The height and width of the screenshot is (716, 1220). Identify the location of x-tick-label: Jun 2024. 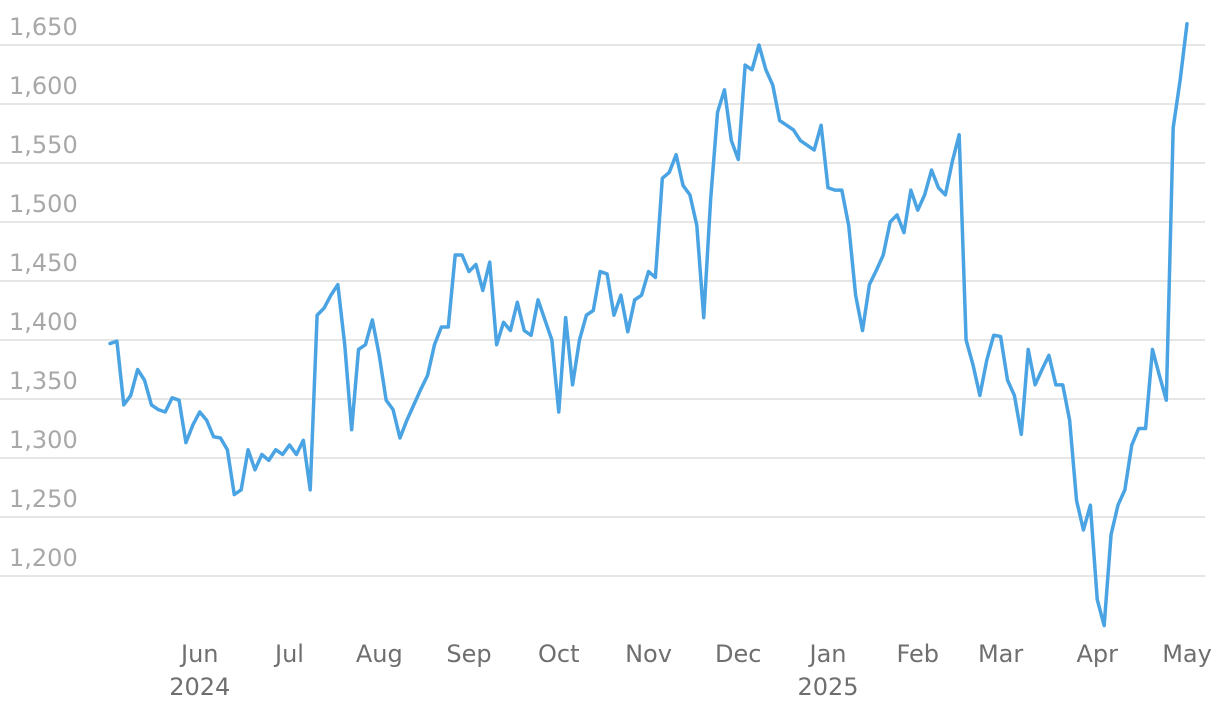
(200, 670).